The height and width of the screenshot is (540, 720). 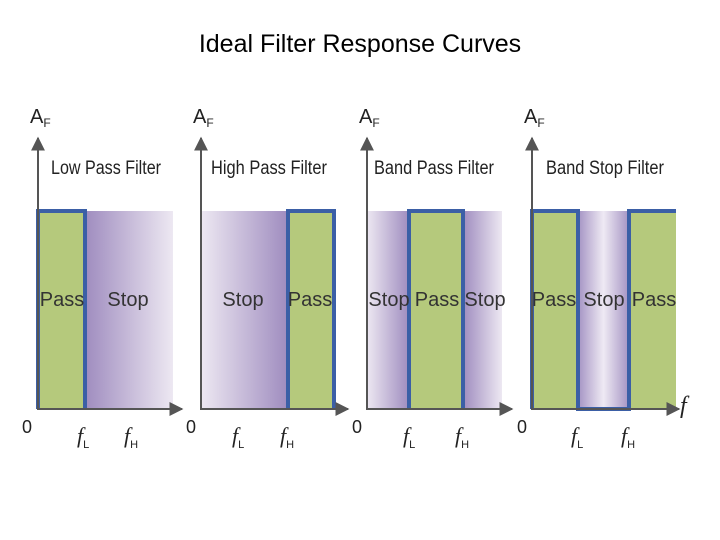 I want to click on filter-name: Band Pass Filter, so click(x=434, y=168).